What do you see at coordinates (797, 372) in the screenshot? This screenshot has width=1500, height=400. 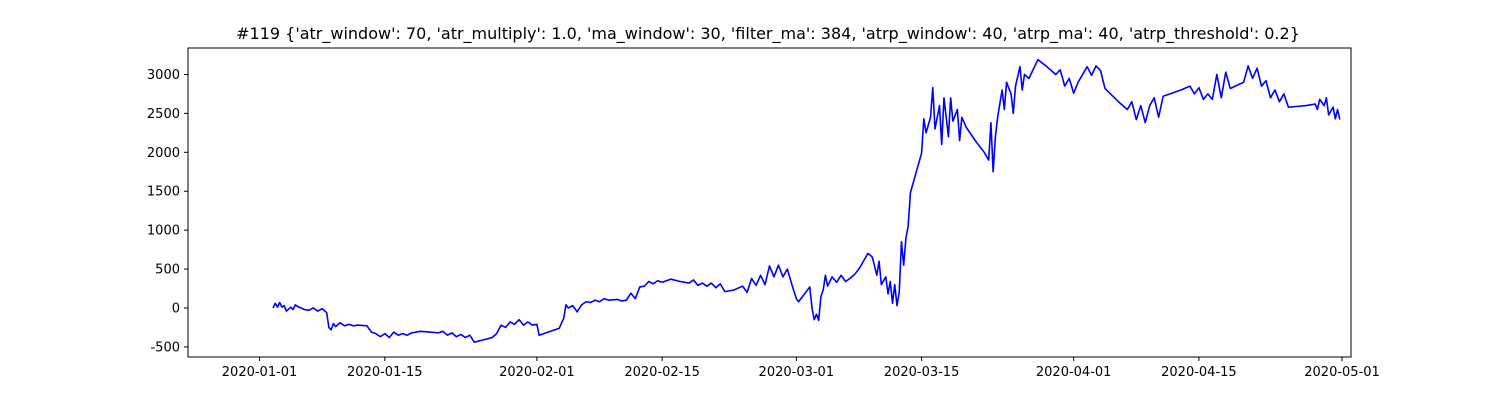 I see `x-tick-label: 2020-03-01` at bounding box center [797, 372].